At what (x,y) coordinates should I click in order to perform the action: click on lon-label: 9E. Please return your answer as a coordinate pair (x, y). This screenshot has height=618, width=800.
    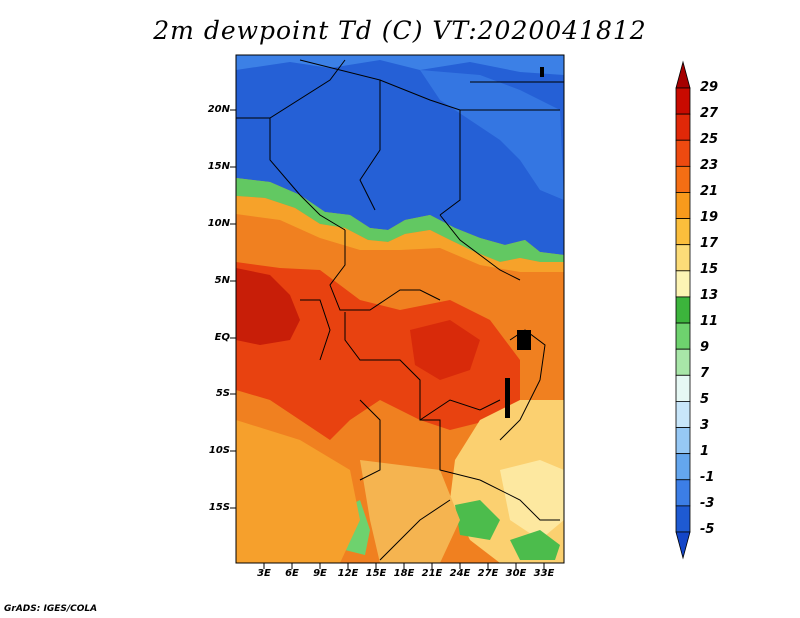
    Looking at the image, I should click on (320, 573).